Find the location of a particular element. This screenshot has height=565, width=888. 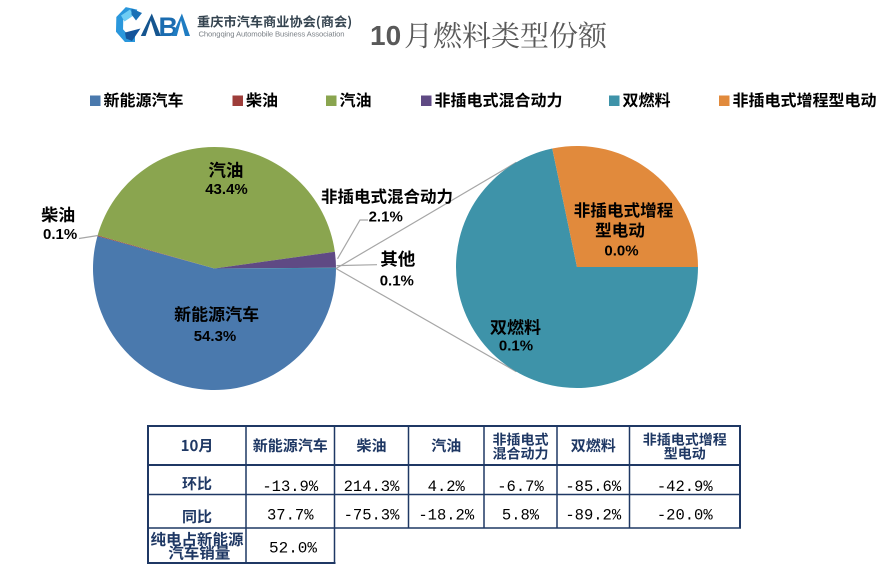

svg-text: -42.9% is located at coordinates (685, 487).